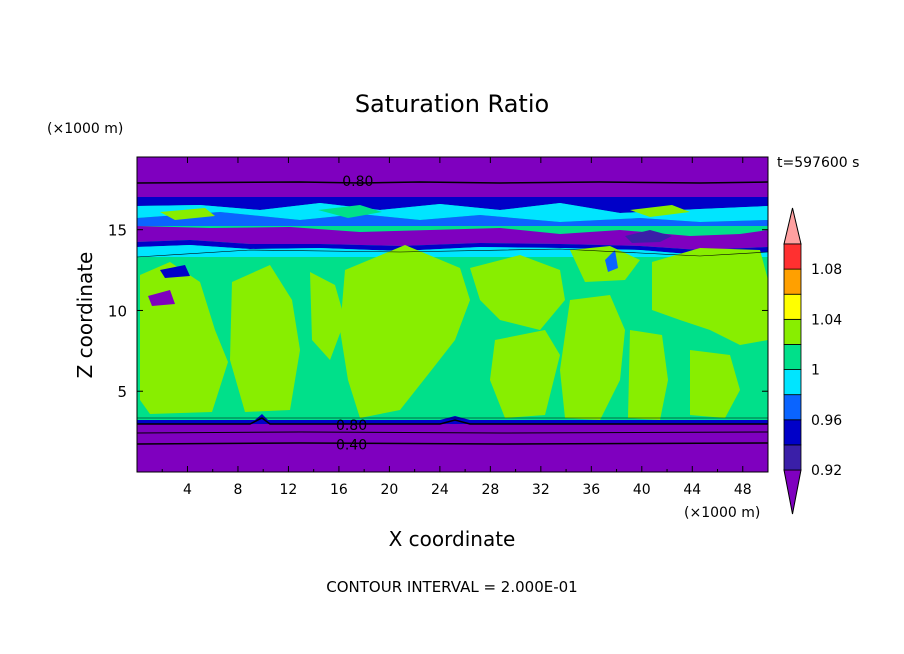  What do you see at coordinates (826, 471) in the screenshot?
I see `colorbar-label: 0.92` at bounding box center [826, 471].